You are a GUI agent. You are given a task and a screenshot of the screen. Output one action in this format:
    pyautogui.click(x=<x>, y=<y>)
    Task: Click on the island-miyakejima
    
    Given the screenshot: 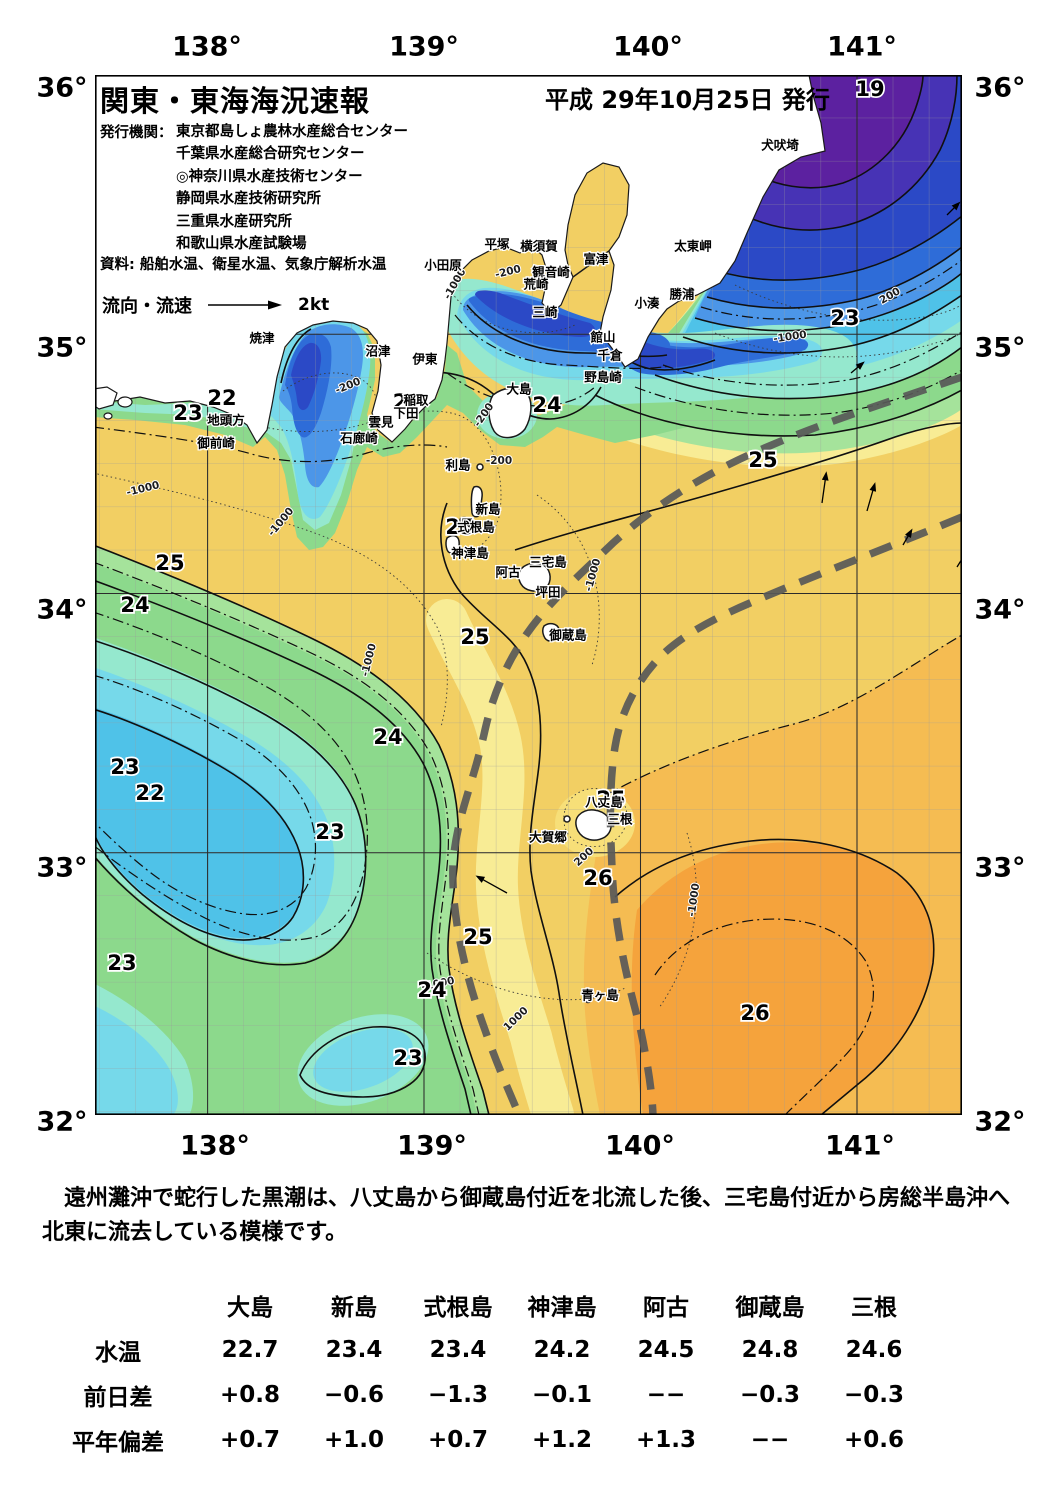 What is the action you would take?
    pyautogui.click(x=534, y=577)
    